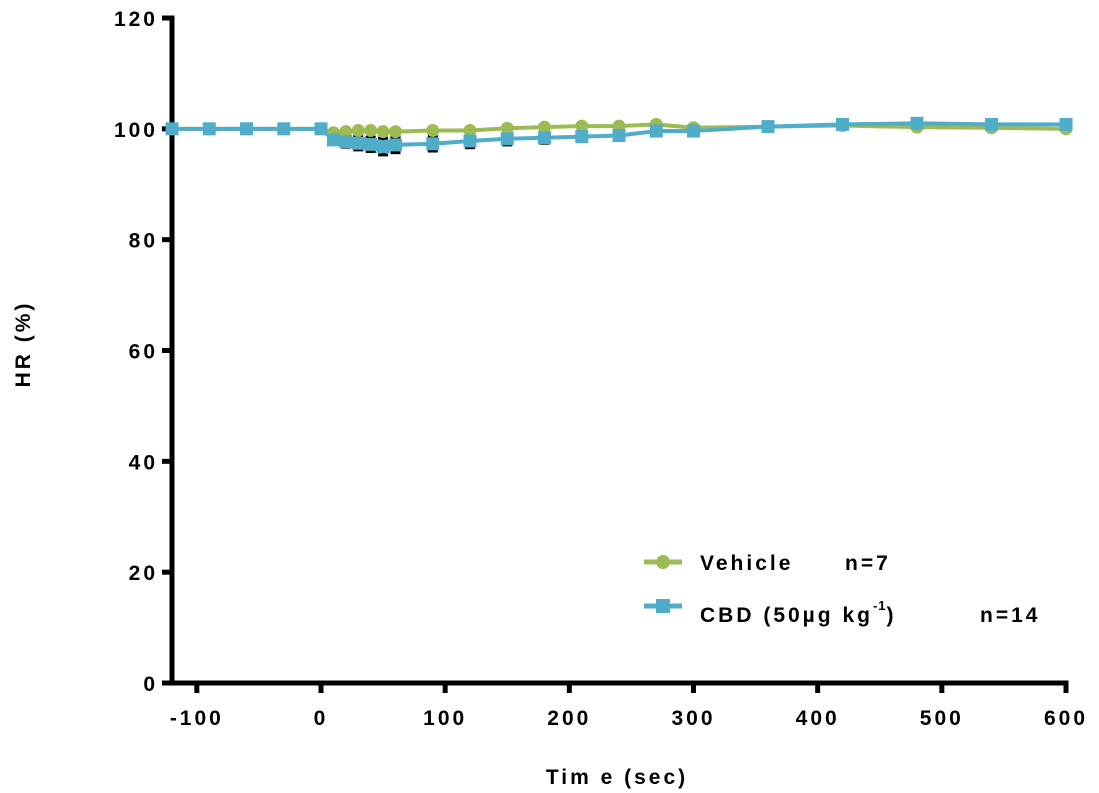 This screenshot has height=793, width=1099. I want to click on y-tick-label: 20, so click(143, 573).